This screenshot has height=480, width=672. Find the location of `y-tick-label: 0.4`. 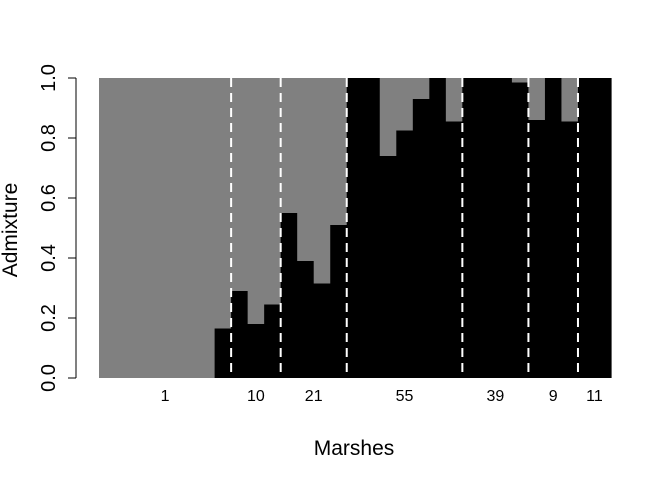

y-tick-label: 0.4 is located at coordinates (49, 258).